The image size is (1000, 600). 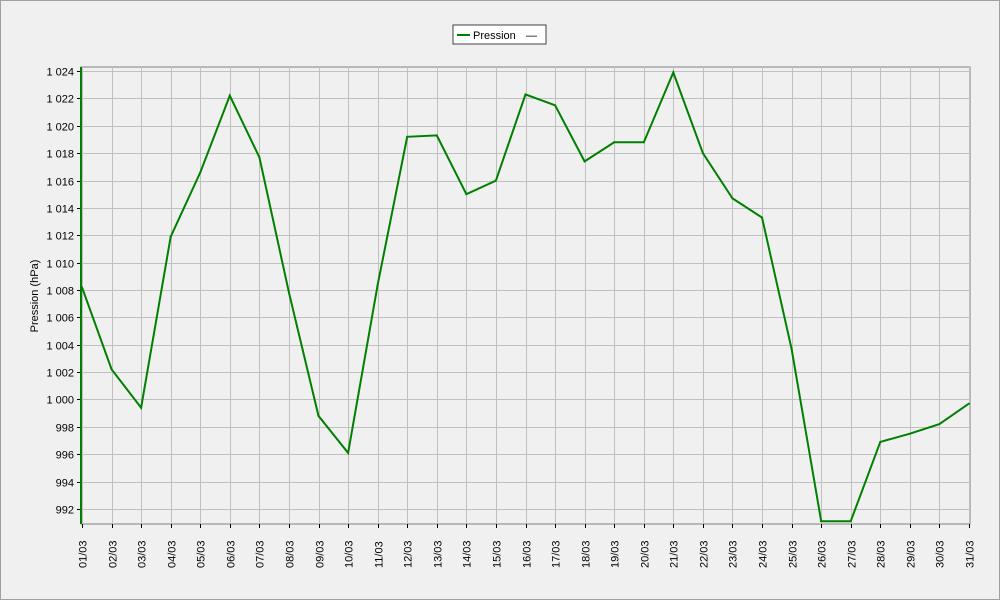 What do you see at coordinates (60, 73) in the screenshot?
I see `y-tick-label: 1 024` at bounding box center [60, 73].